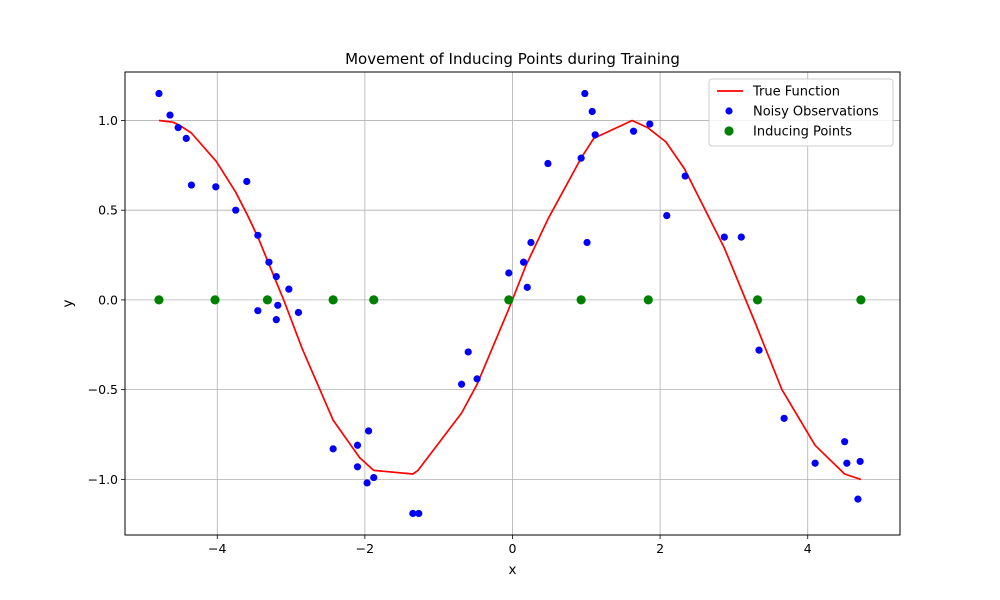 This screenshot has height=600, width=1000. I want to click on x-tick-label: 4, so click(808, 548).